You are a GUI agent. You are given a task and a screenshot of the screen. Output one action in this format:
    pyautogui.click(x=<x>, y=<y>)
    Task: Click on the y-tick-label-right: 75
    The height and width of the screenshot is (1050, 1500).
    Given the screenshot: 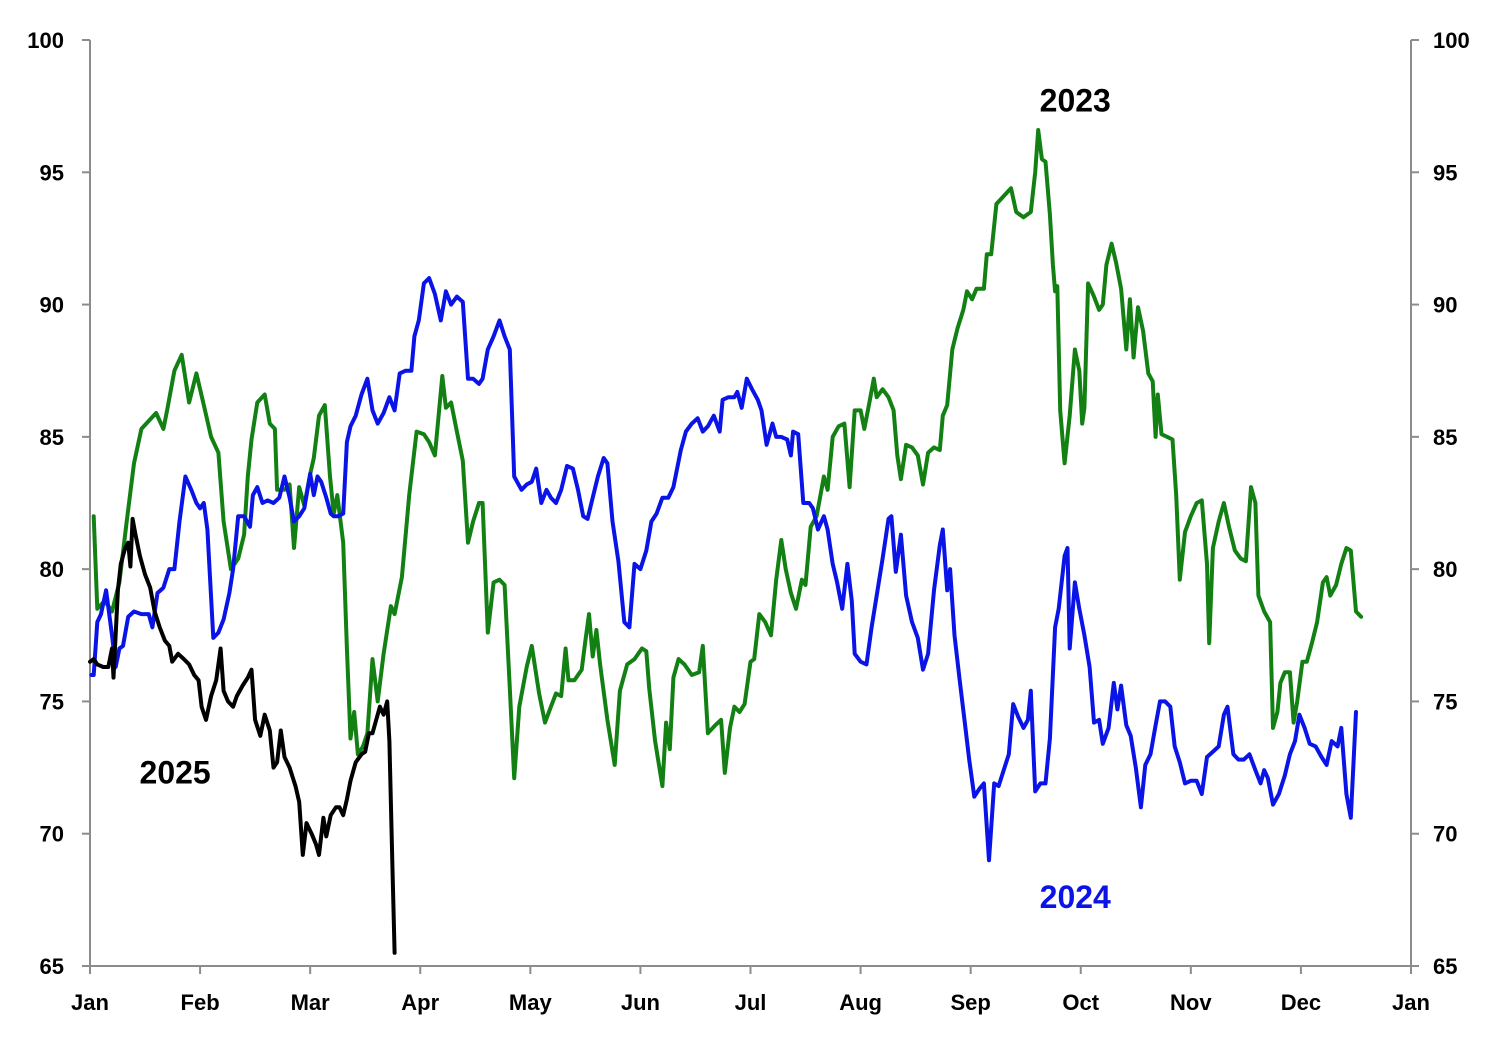 What is the action you would take?
    pyautogui.click(x=1445, y=701)
    